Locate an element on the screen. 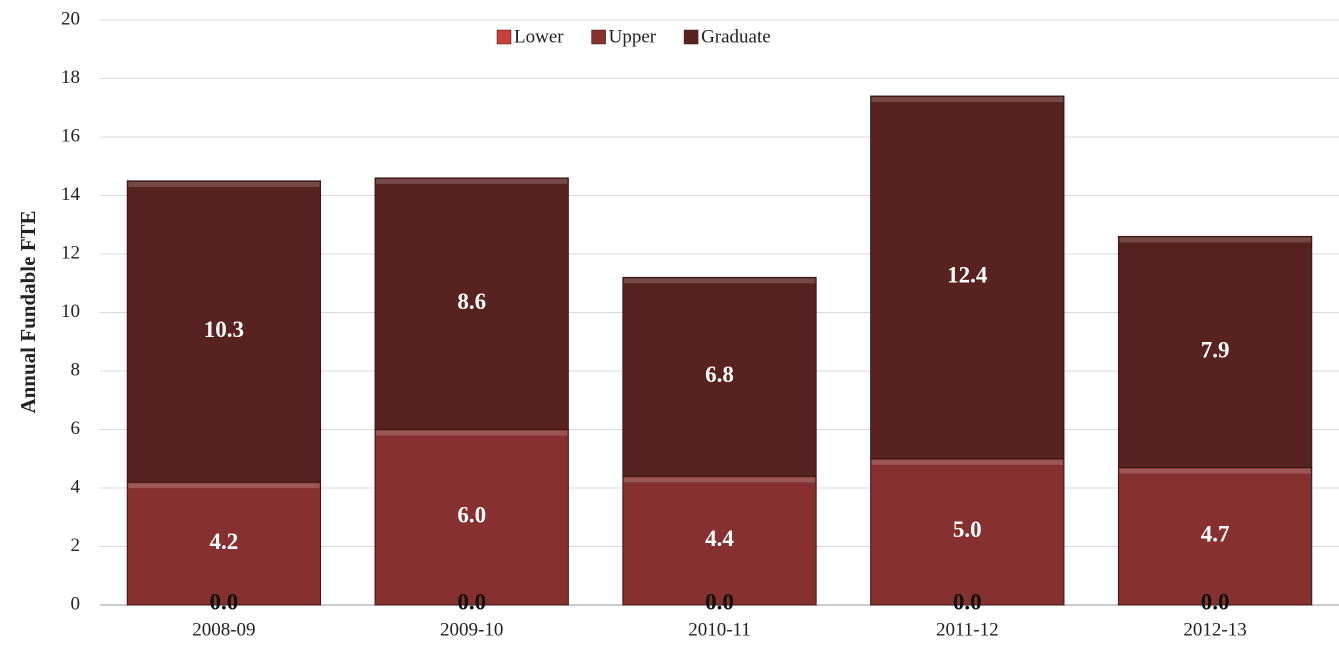 The image size is (1339, 651). y-tick-label: 18 is located at coordinates (70, 77).